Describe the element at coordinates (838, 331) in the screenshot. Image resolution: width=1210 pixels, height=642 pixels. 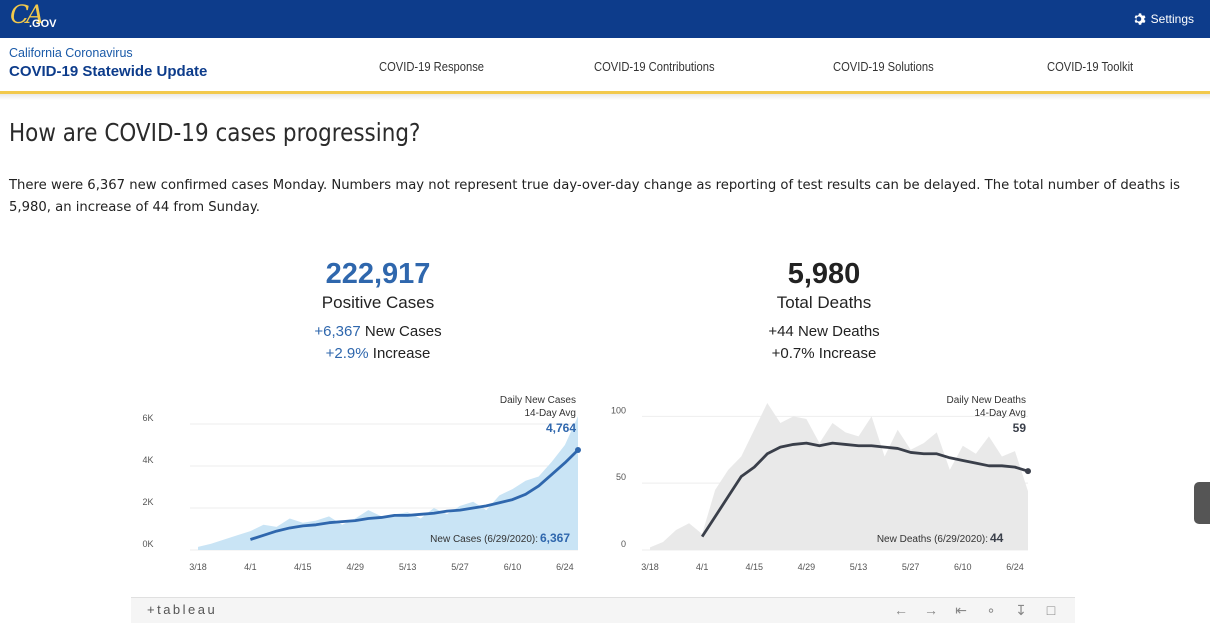
I see `deaths-new-label: New Deaths` at that location.